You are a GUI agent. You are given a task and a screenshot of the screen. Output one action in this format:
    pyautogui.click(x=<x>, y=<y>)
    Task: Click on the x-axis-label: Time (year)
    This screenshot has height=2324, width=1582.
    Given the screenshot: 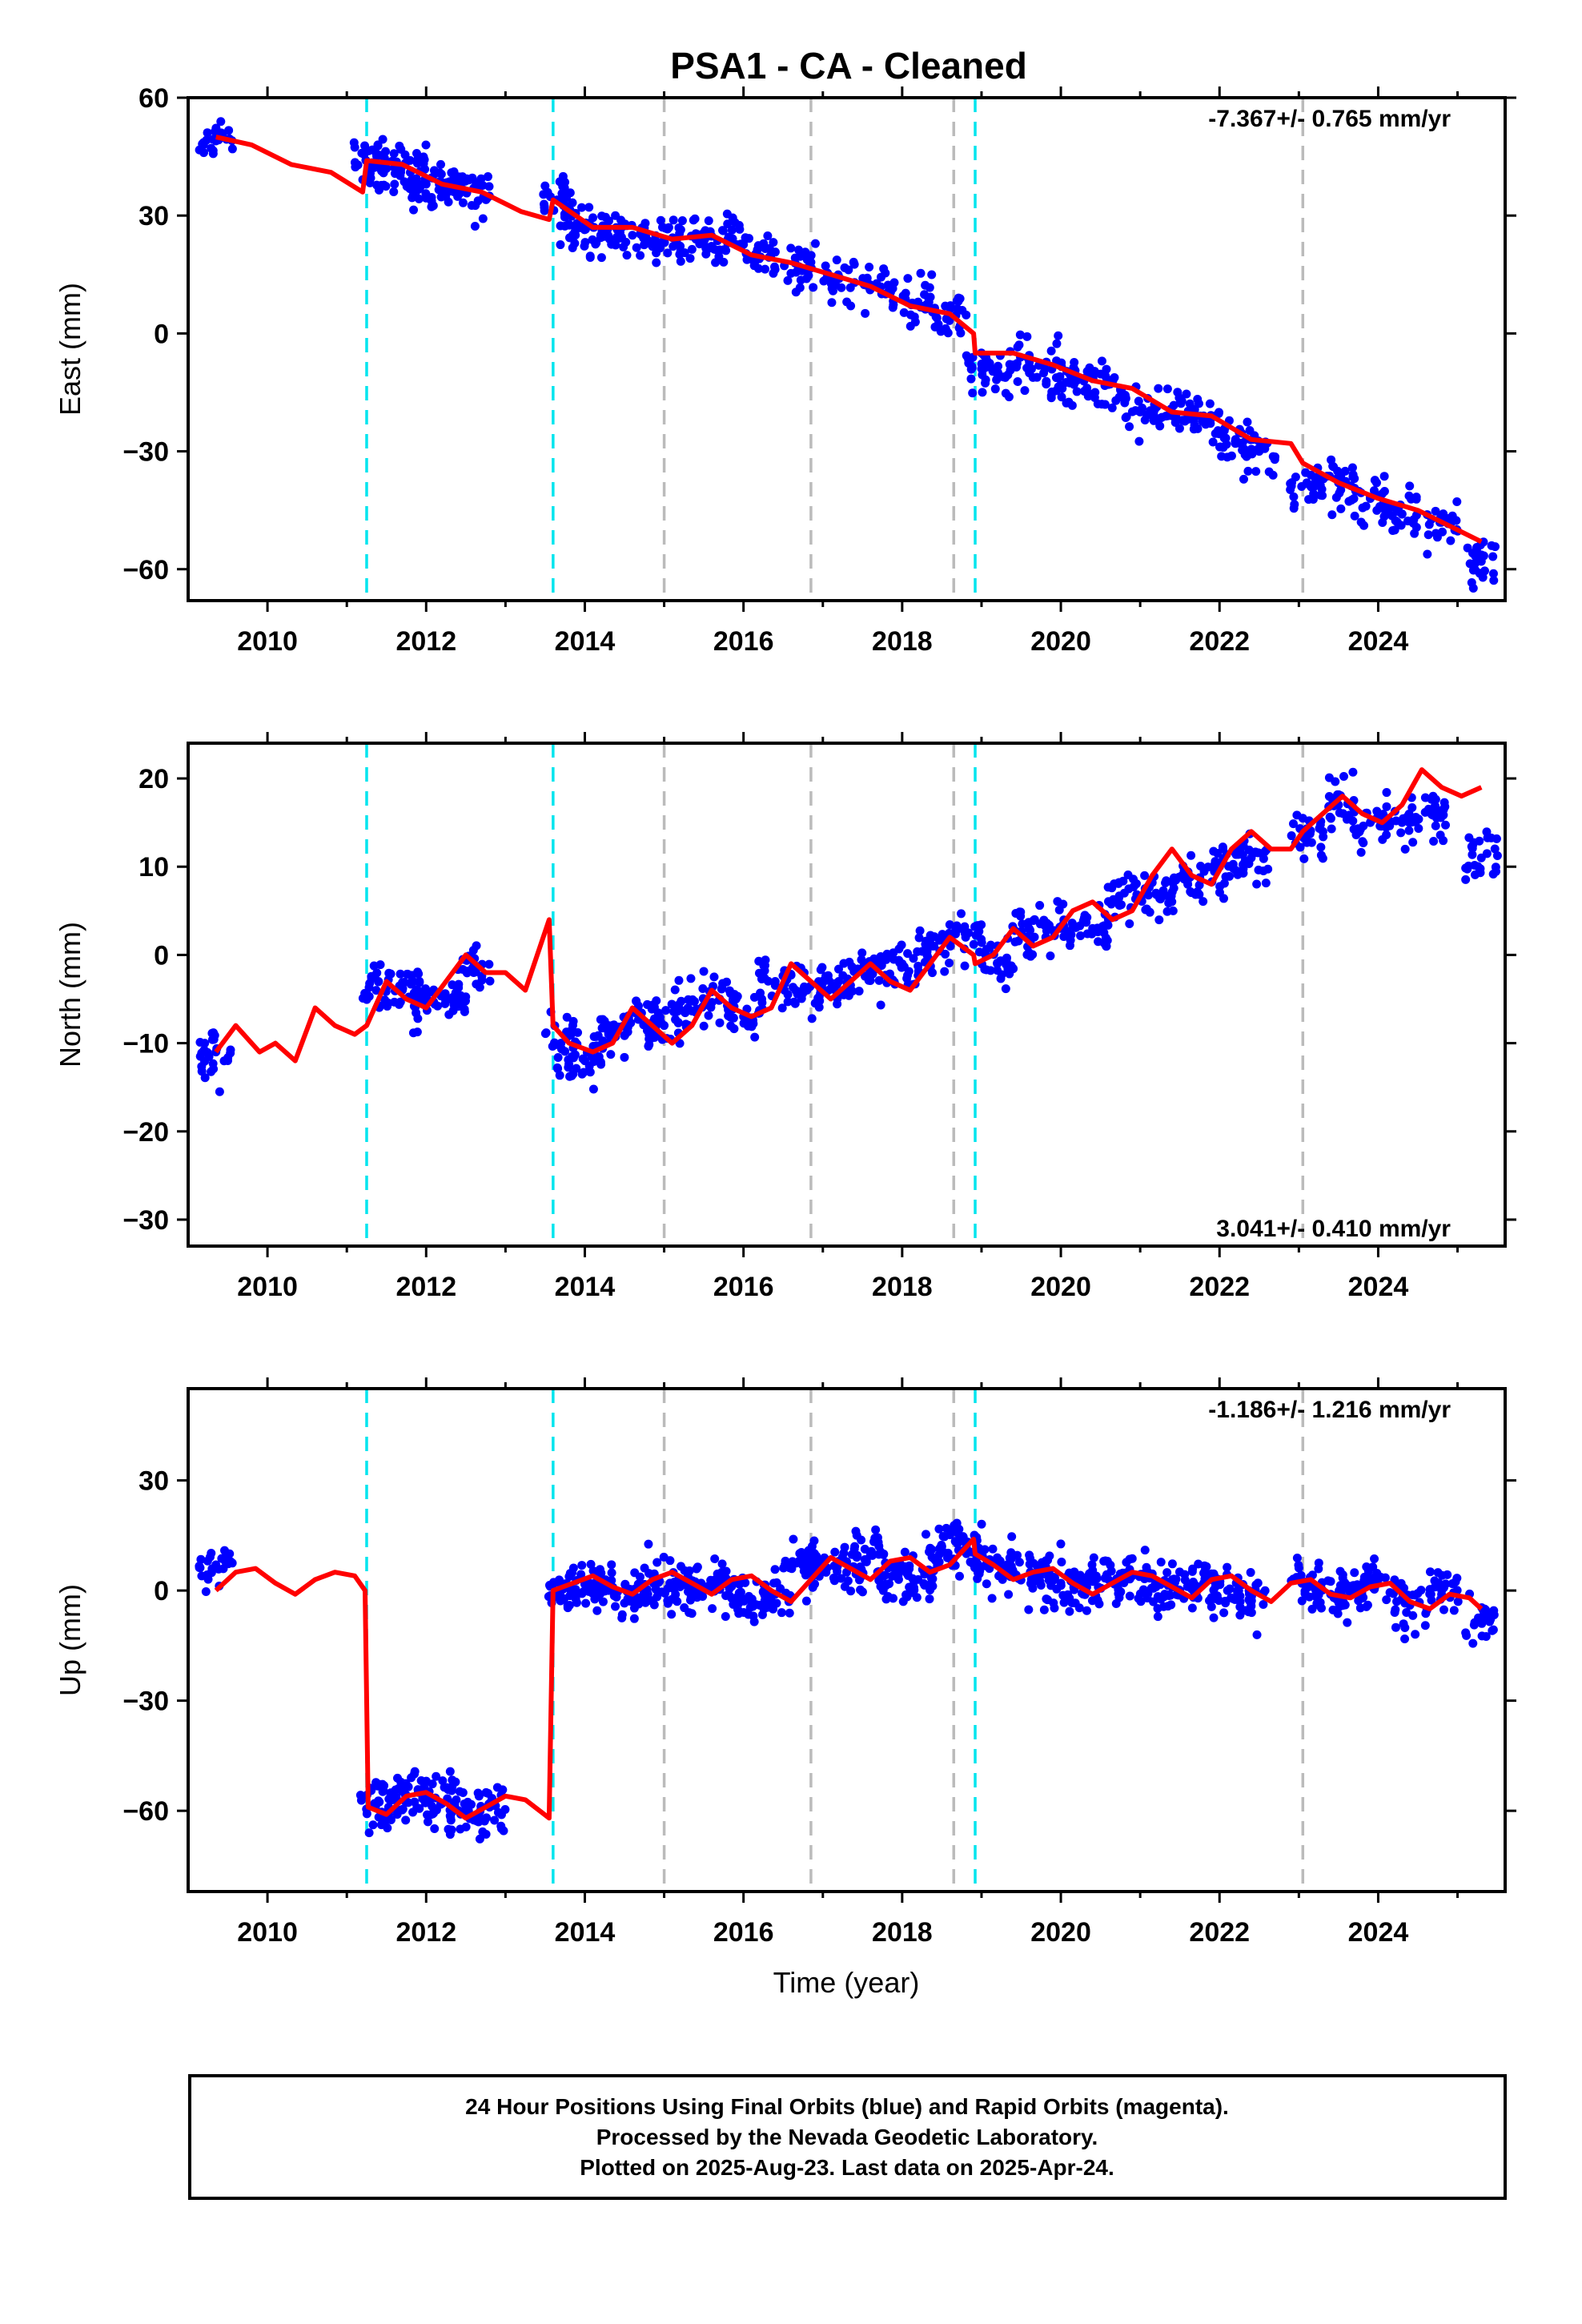 What is the action you would take?
    pyautogui.click(x=847, y=1983)
    